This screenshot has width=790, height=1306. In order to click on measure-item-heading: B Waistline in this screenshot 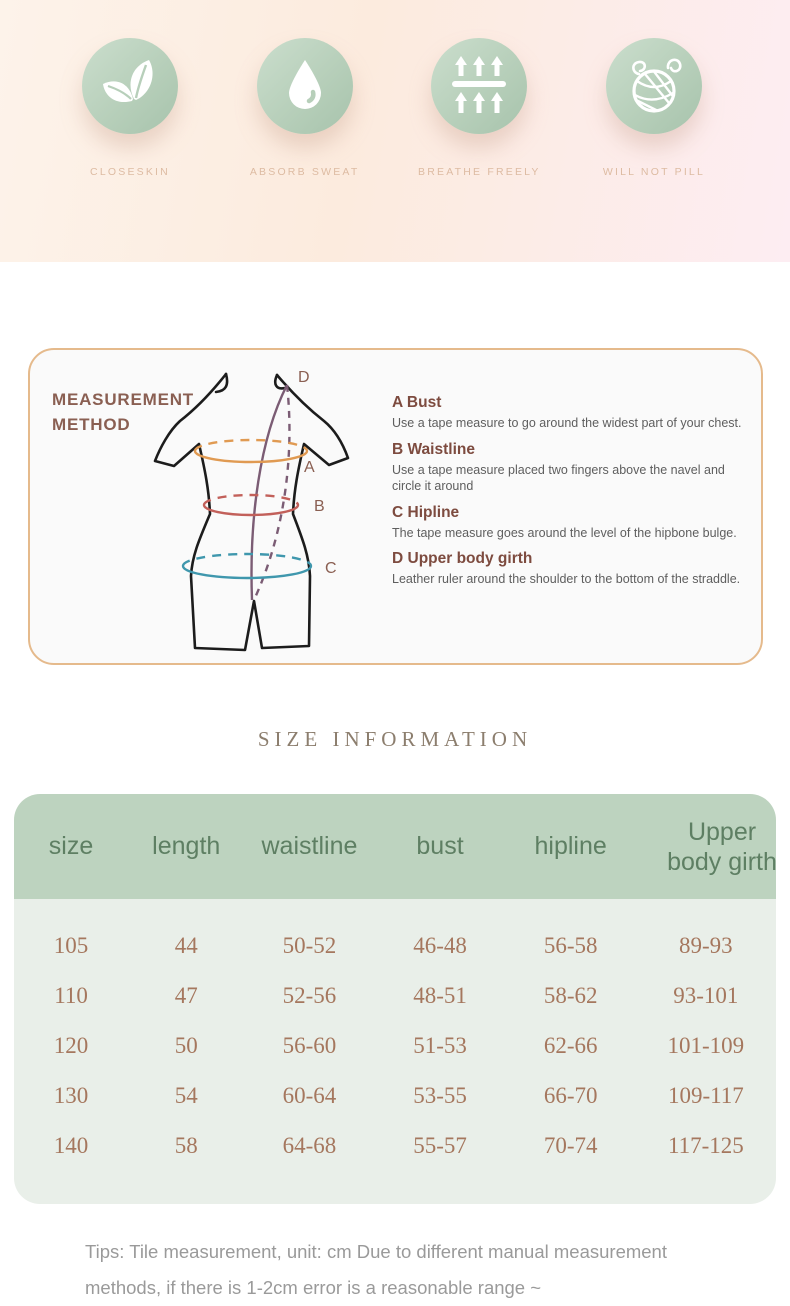, I will do `click(433, 449)`.